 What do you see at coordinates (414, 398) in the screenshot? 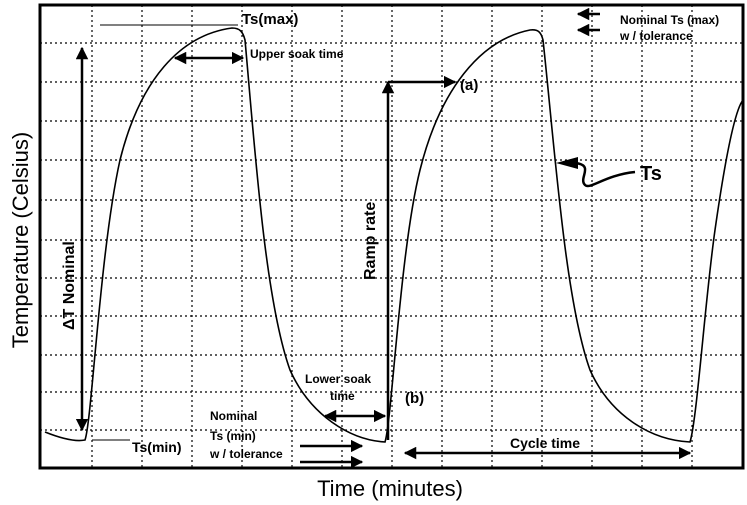
I see `label: (b)` at bounding box center [414, 398].